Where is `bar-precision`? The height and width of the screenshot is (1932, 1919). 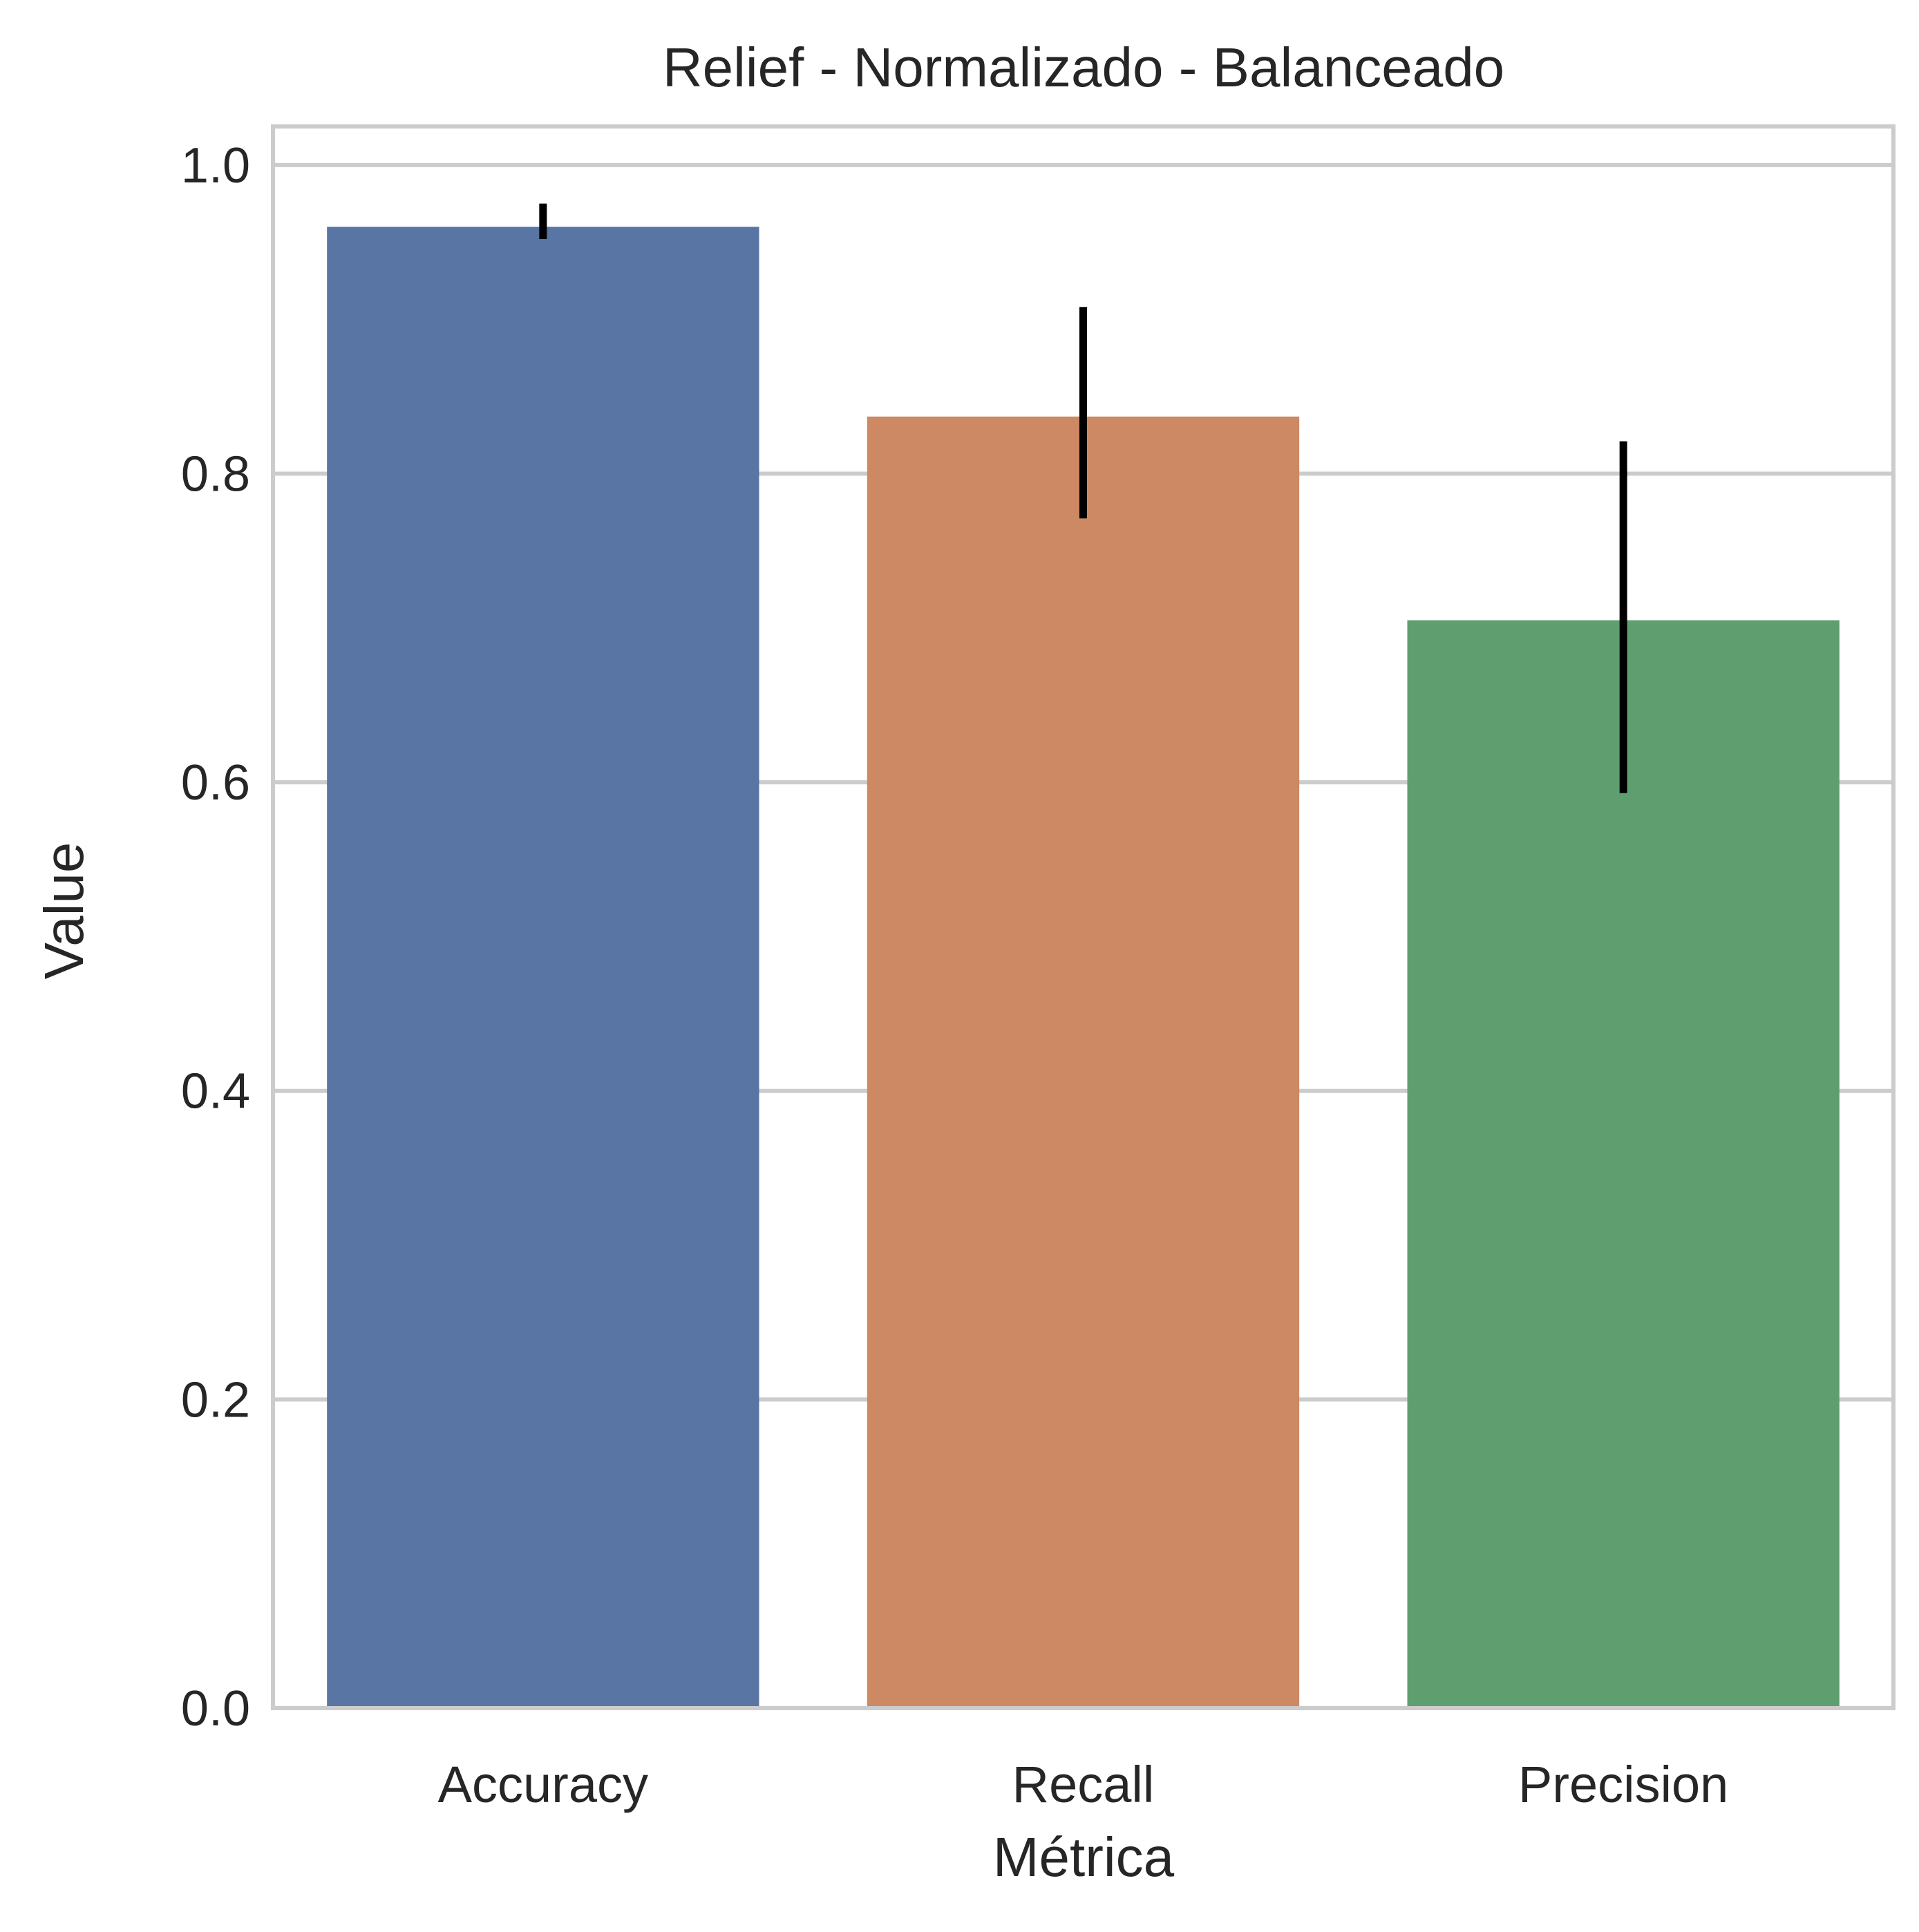
bar-precision is located at coordinates (1623, 1164).